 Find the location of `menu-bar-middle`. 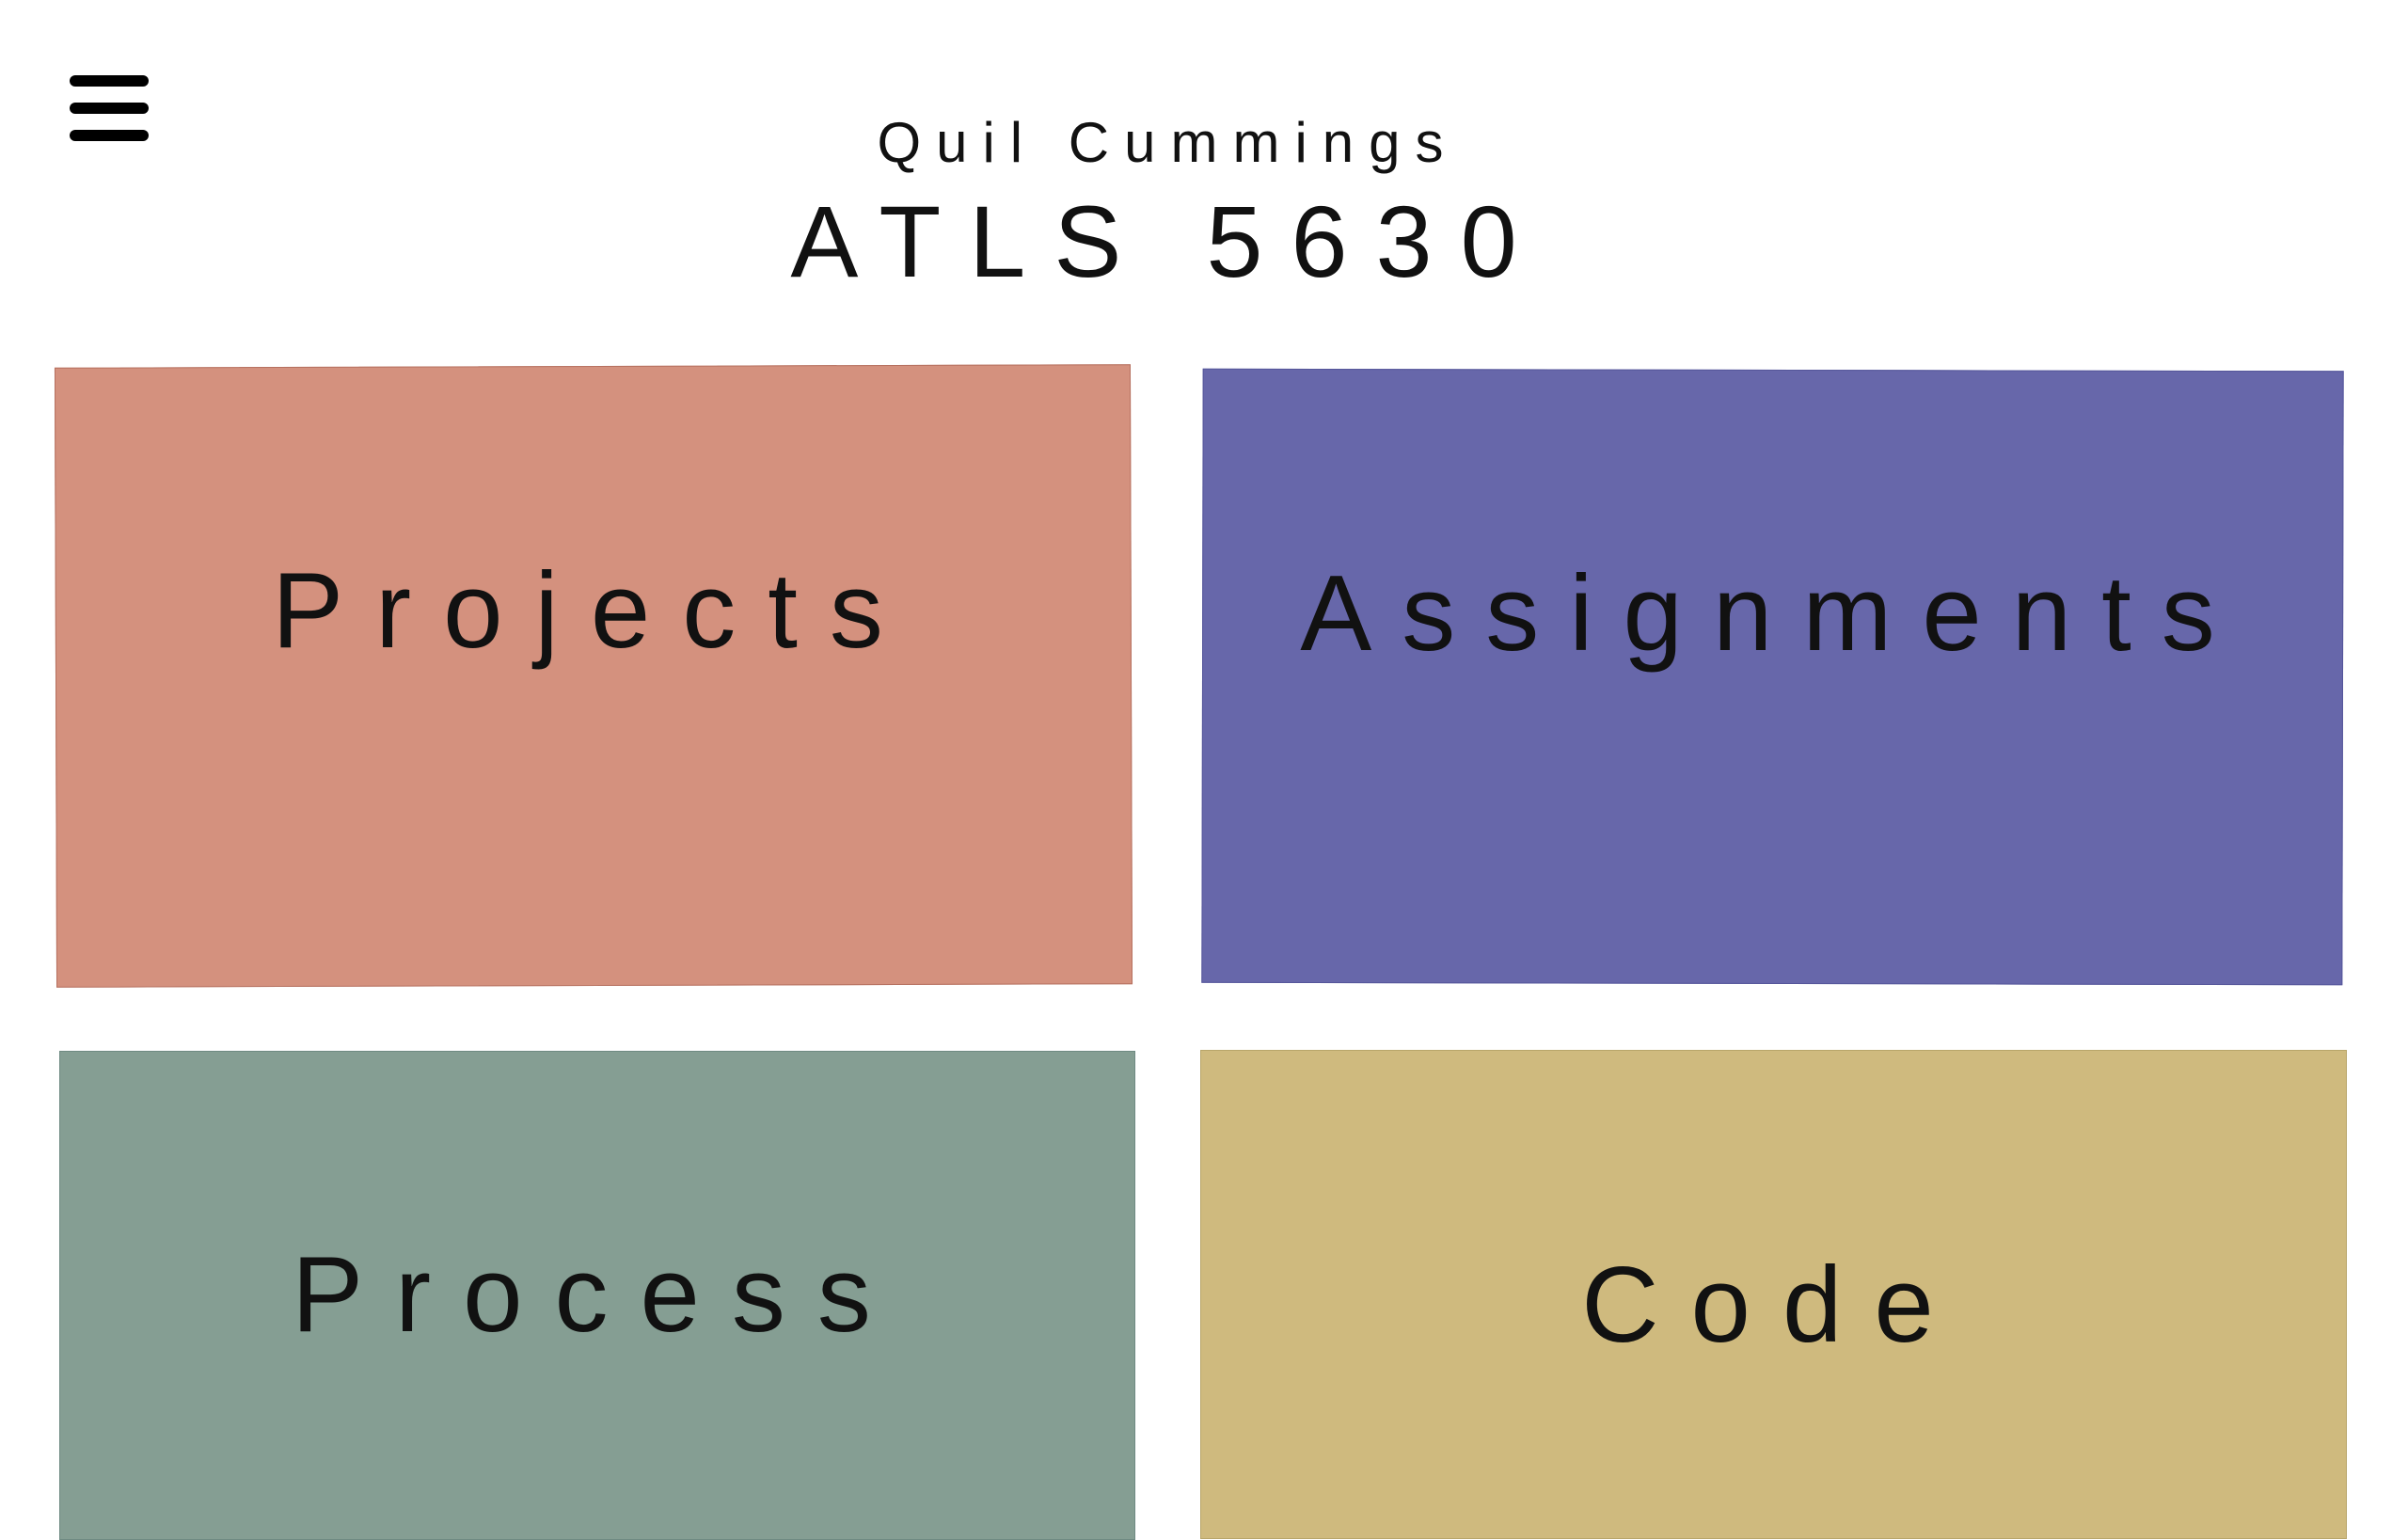

menu-bar-middle is located at coordinates (110, 108).